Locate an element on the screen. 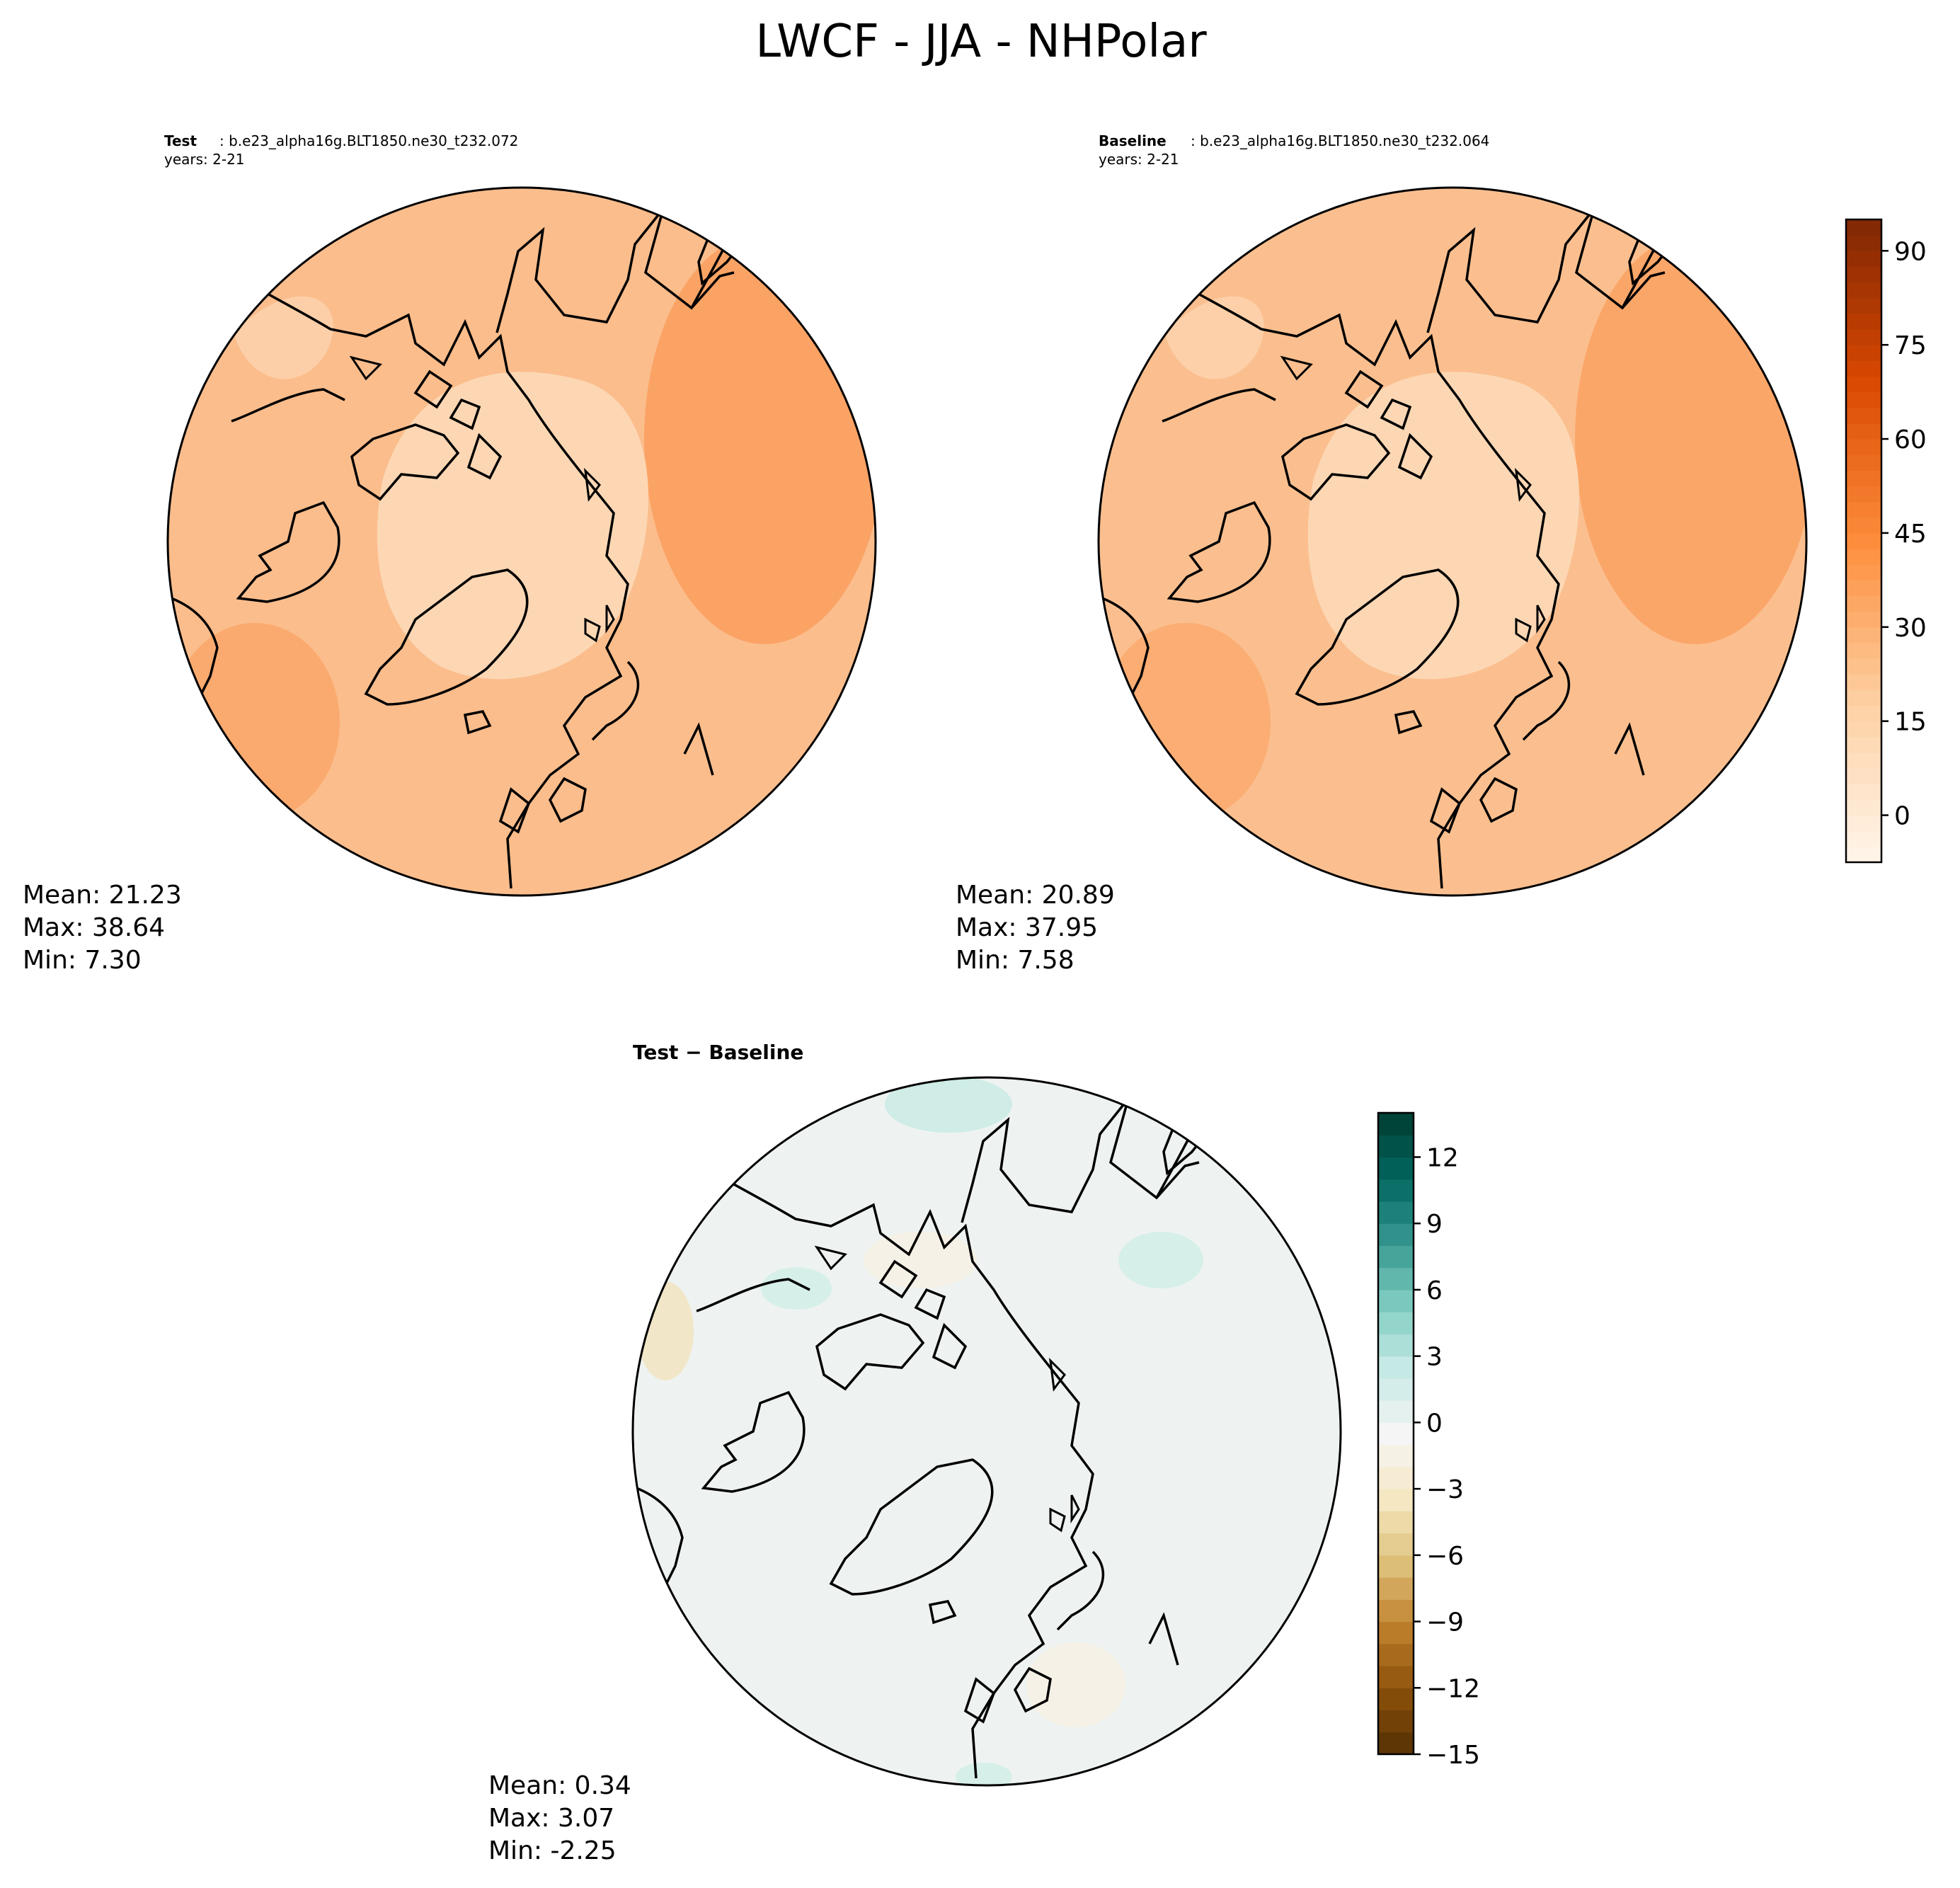 This screenshot has width=1960, height=1888. colorbar-tick-label: −15 is located at coordinates (1453, 1756).